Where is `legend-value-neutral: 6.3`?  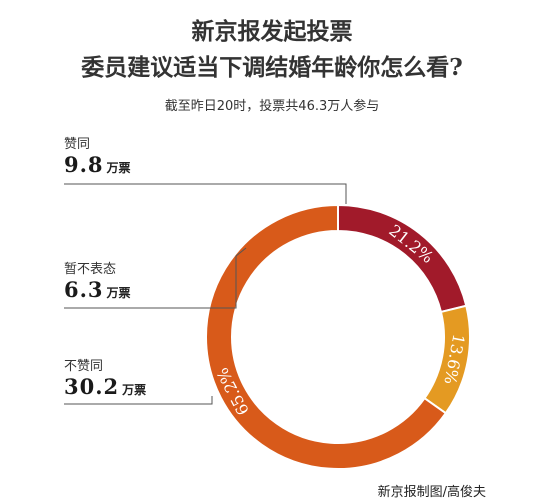 legend-value-neutral: 6.3 is located at coordinates (84, 289).